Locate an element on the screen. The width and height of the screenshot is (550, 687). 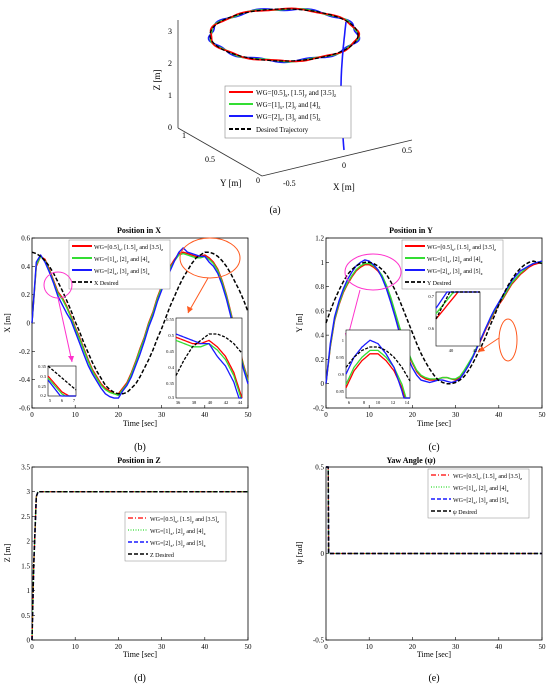
legend-b-wg1-5: z is located at coordinates (162, 249).